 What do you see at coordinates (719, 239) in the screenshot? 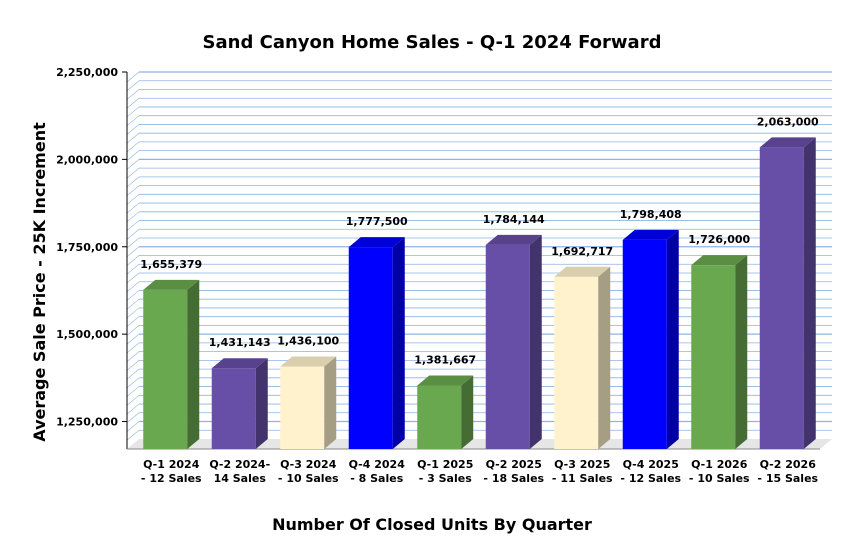
I see `bar-value-label: 1,726,000` at bounding box center [719, 239].